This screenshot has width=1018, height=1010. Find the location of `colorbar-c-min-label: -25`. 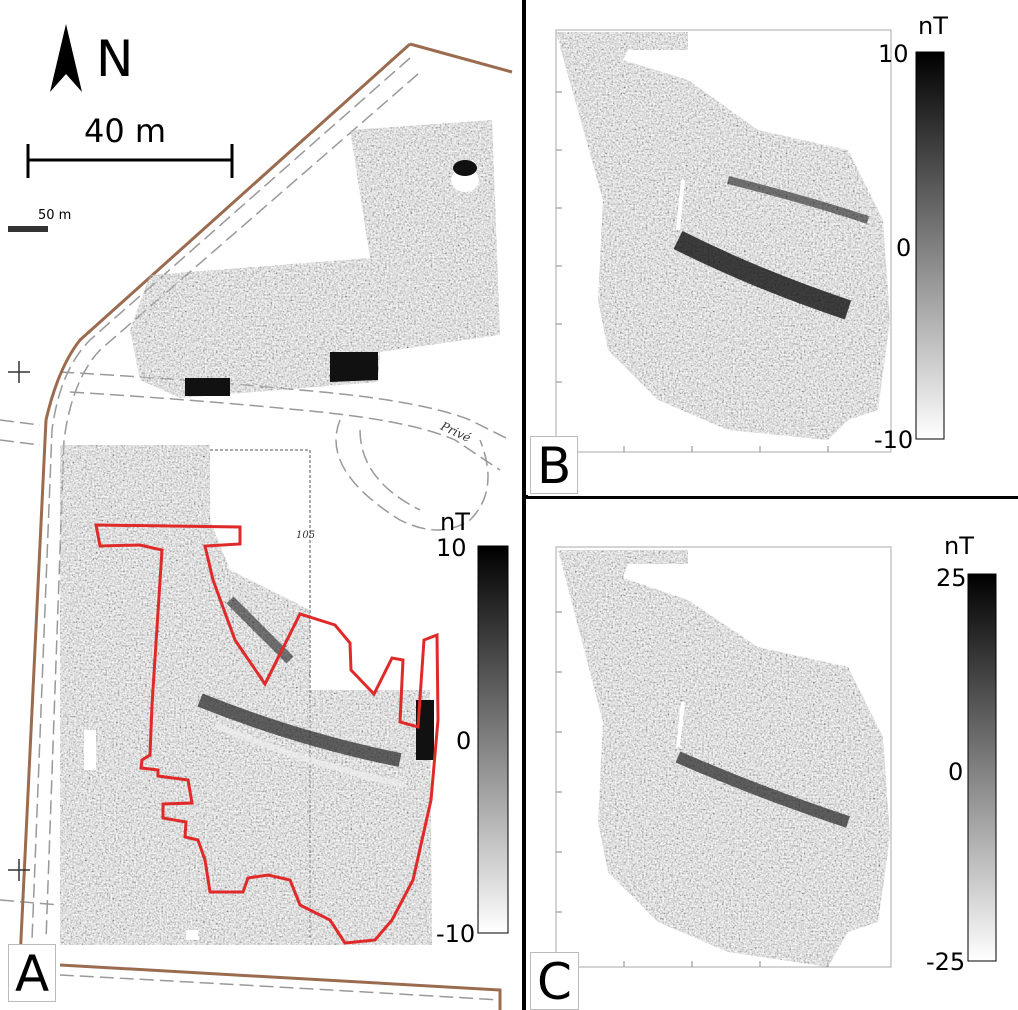

colorbar-c-min-label: -25 is located at coordinates (946, 962).